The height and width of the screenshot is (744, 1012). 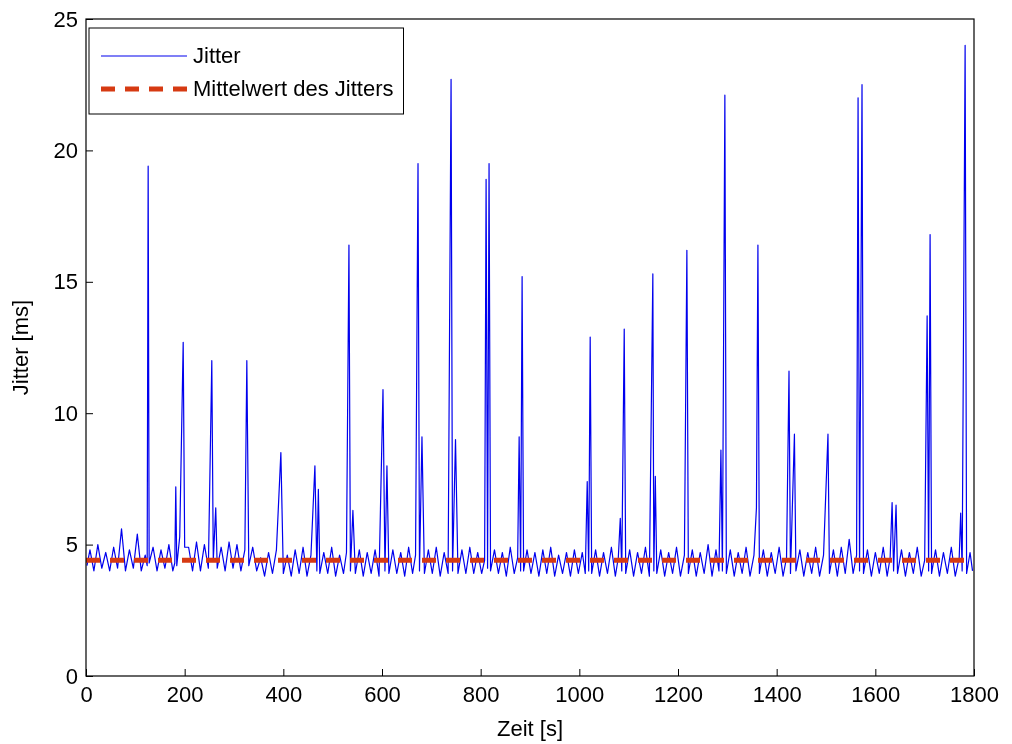 What do you see at coordinates (65, 150) in the screenshot?
I see `y-tick-label: 20` at bounding box center [65, 150].